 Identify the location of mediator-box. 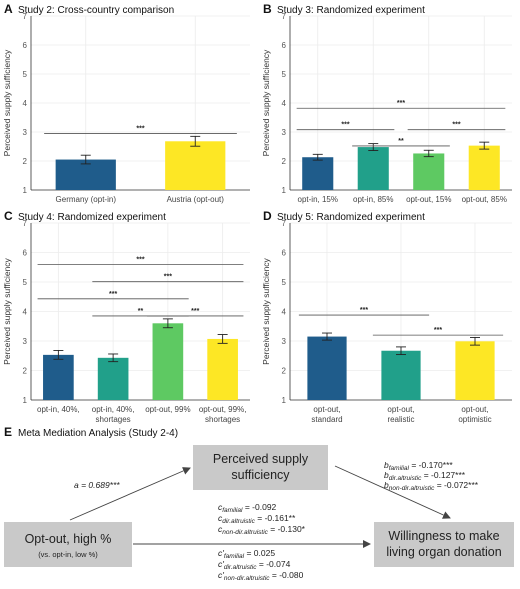
(260, 467).